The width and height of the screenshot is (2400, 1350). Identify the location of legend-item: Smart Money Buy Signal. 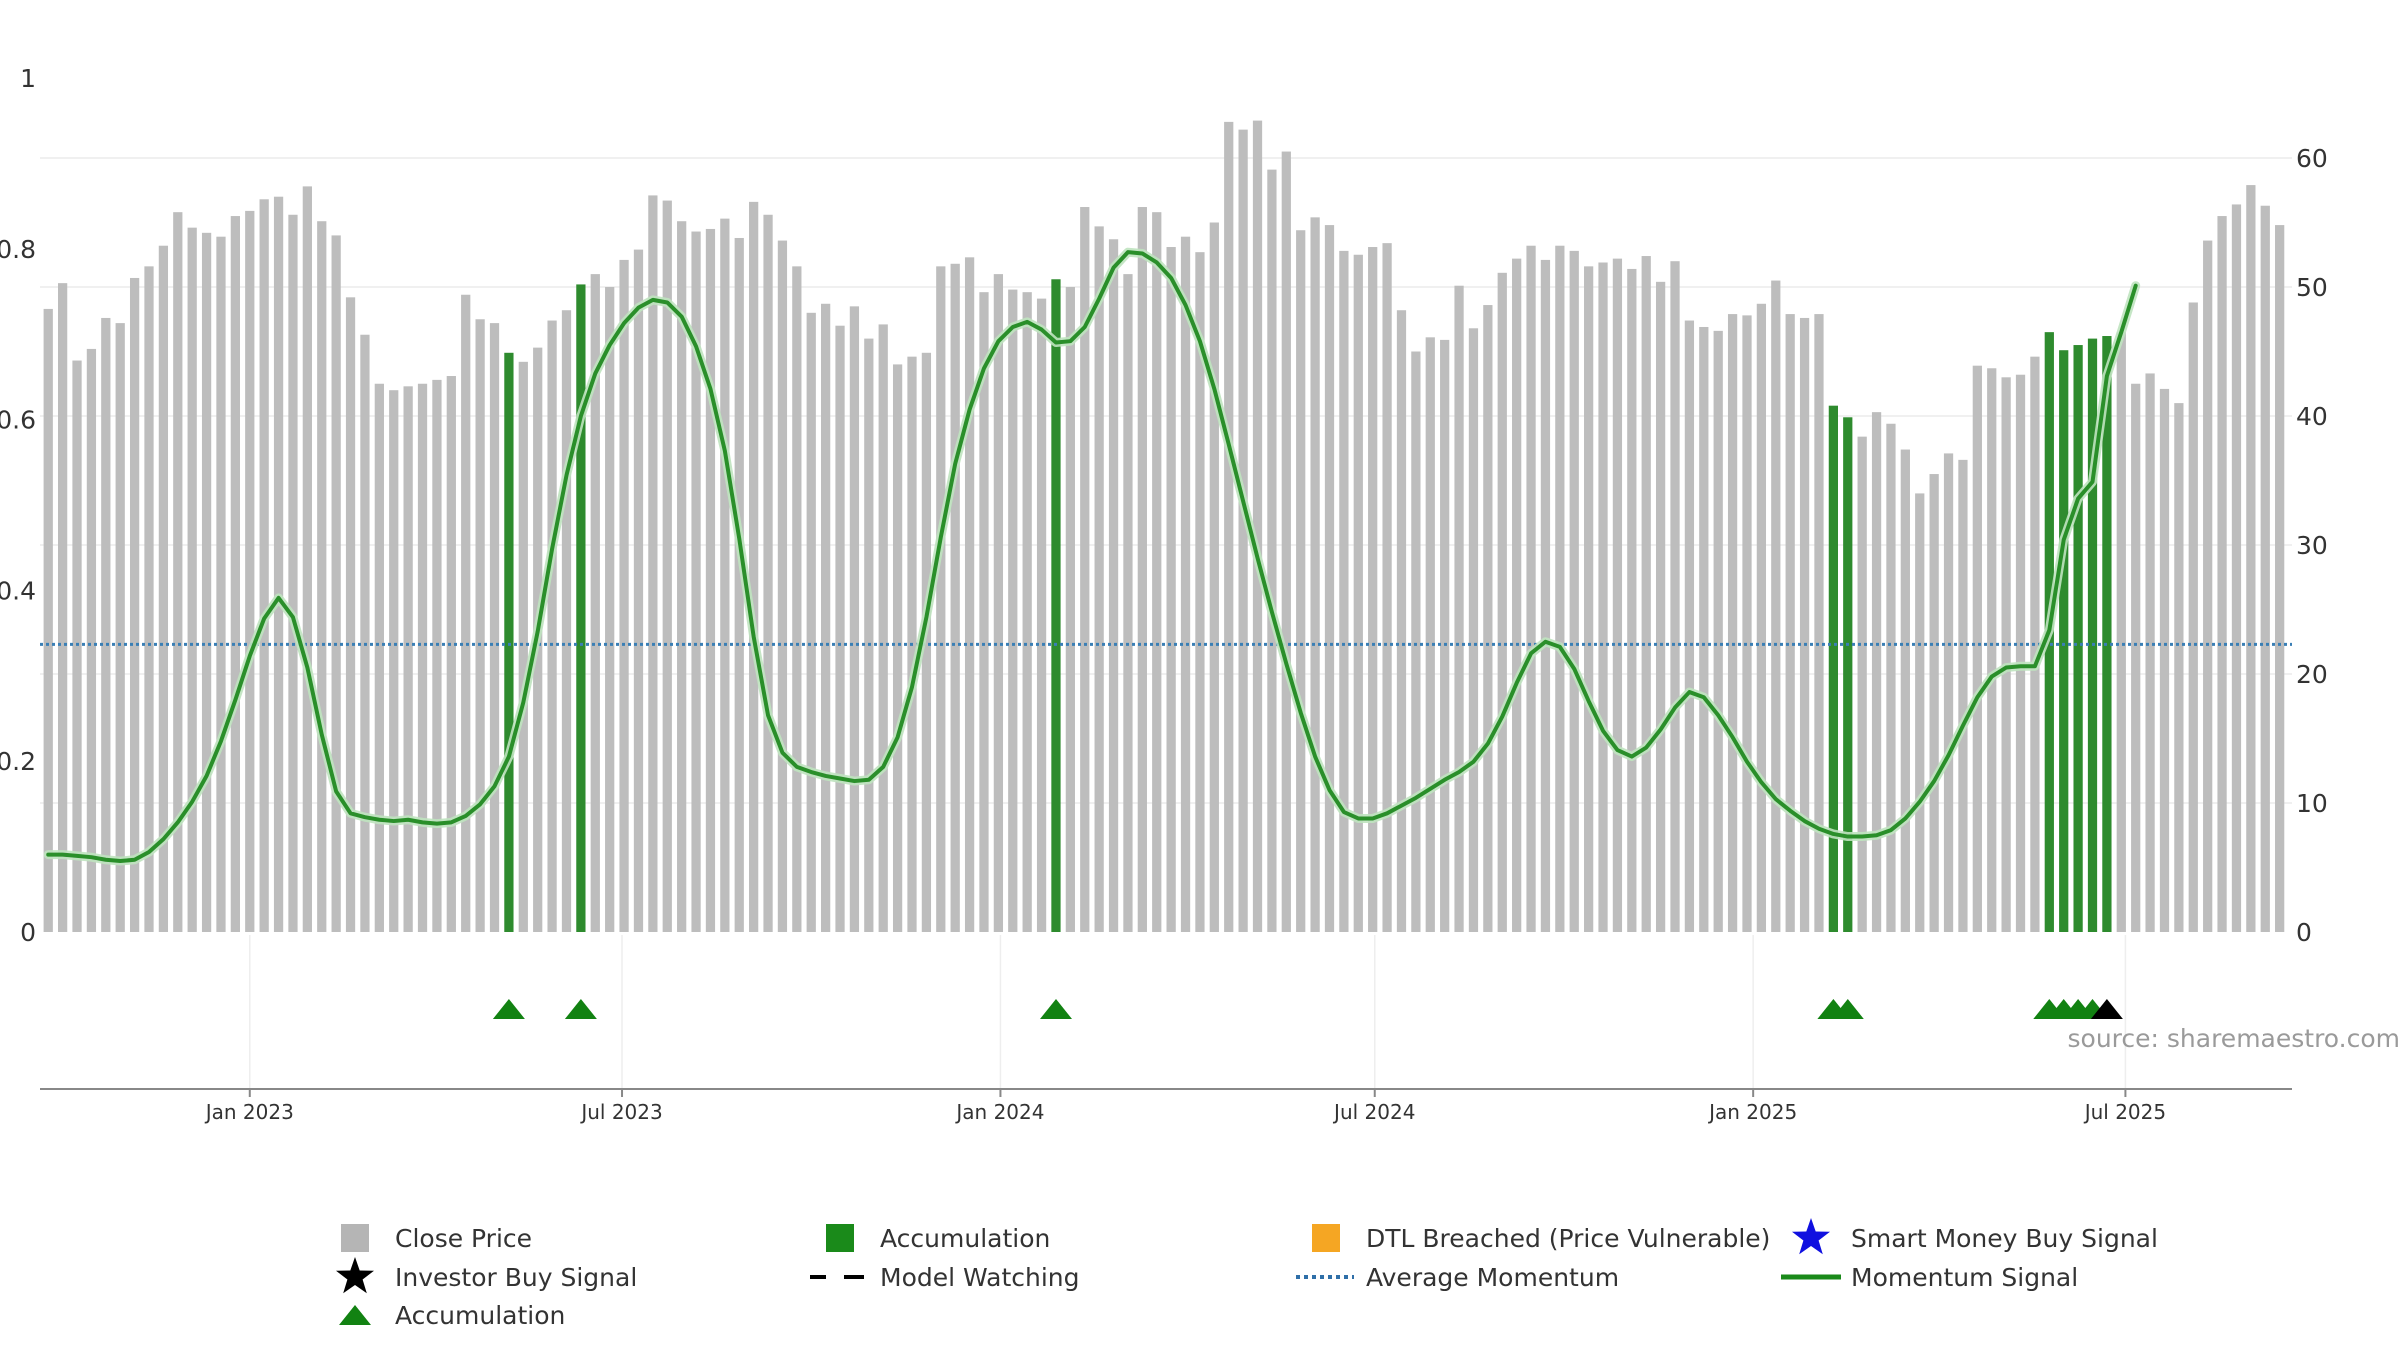
(1975, 1236).